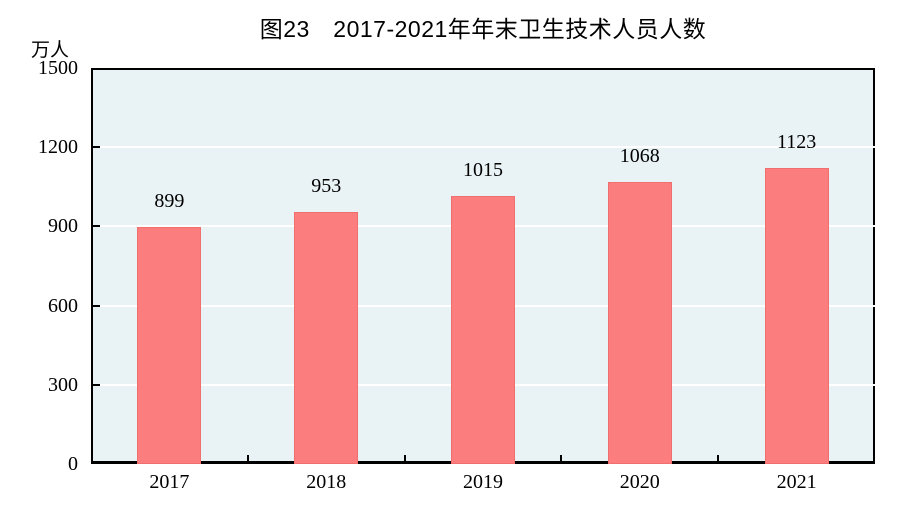 This screenshot has height=516, width=900. I want to click on axis-spine-top, so click(483, 69).